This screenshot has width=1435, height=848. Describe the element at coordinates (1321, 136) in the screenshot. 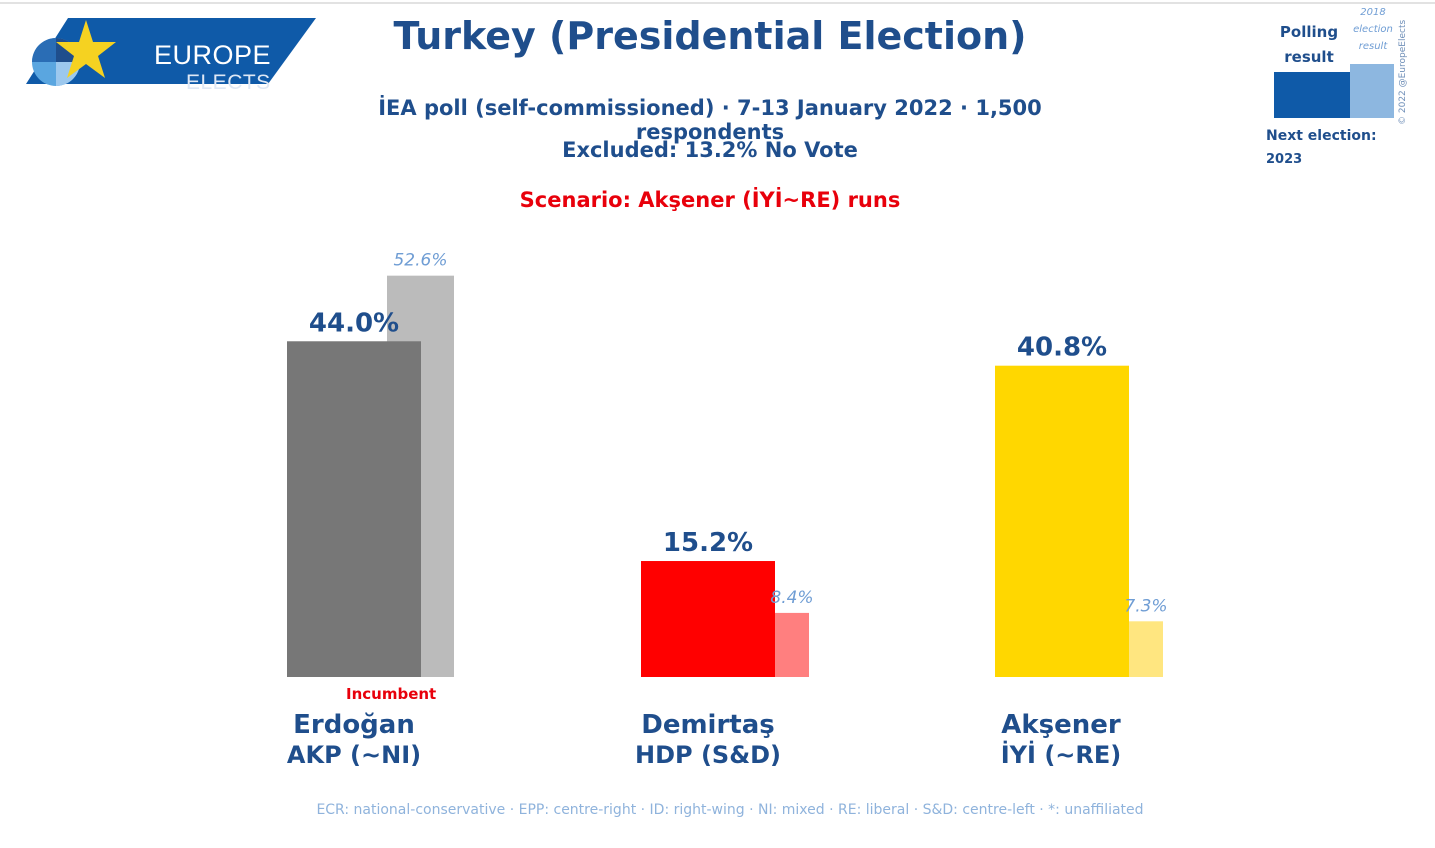

I see `next-election-label: Next election:` at that location.